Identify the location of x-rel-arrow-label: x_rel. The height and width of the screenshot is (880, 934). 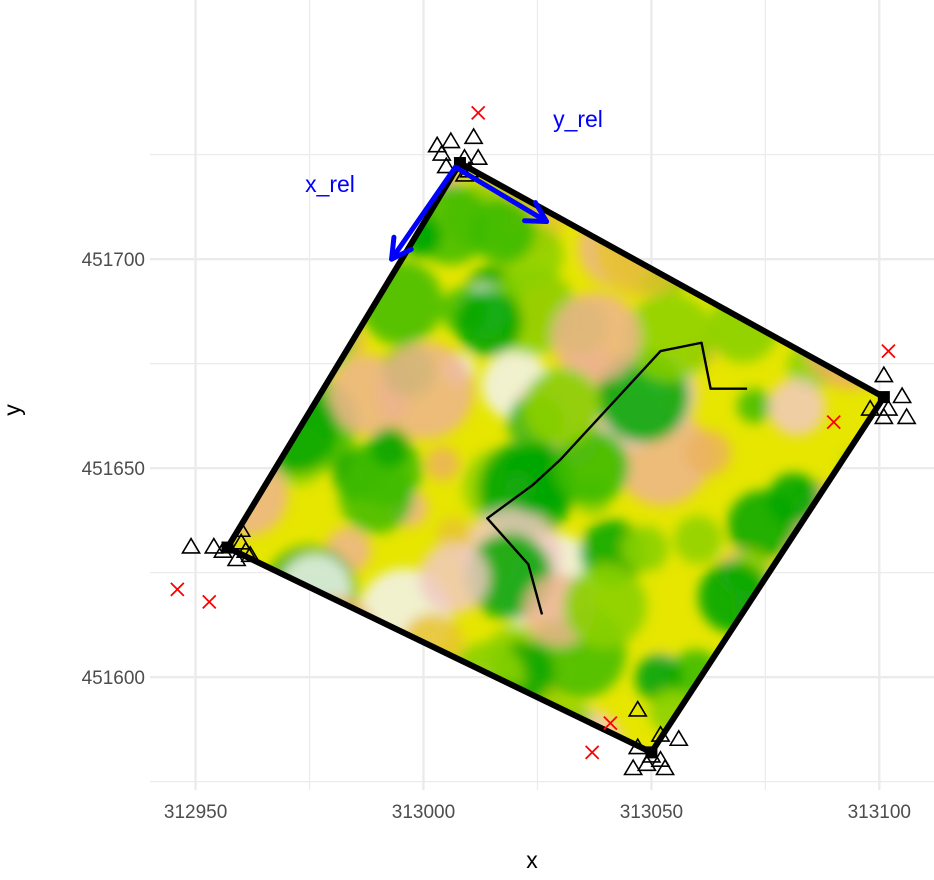
(330, 184).